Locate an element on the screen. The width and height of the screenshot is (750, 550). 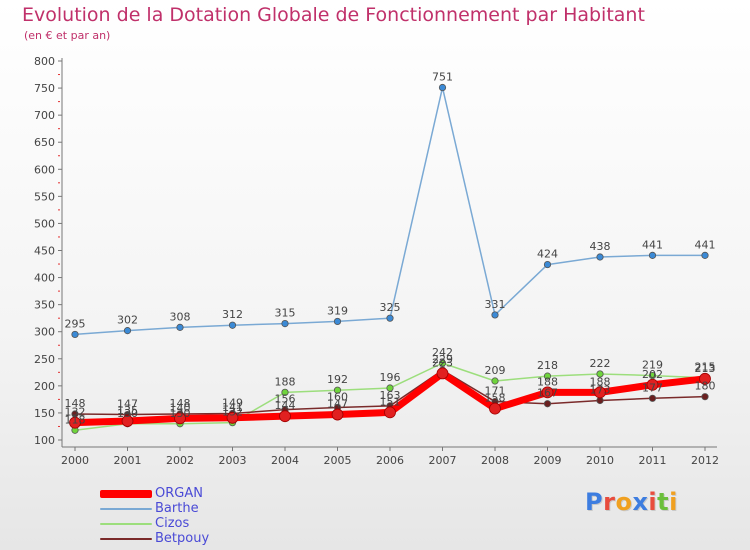
data-label-betpouy: 160 is located at coordinates (337, 397).